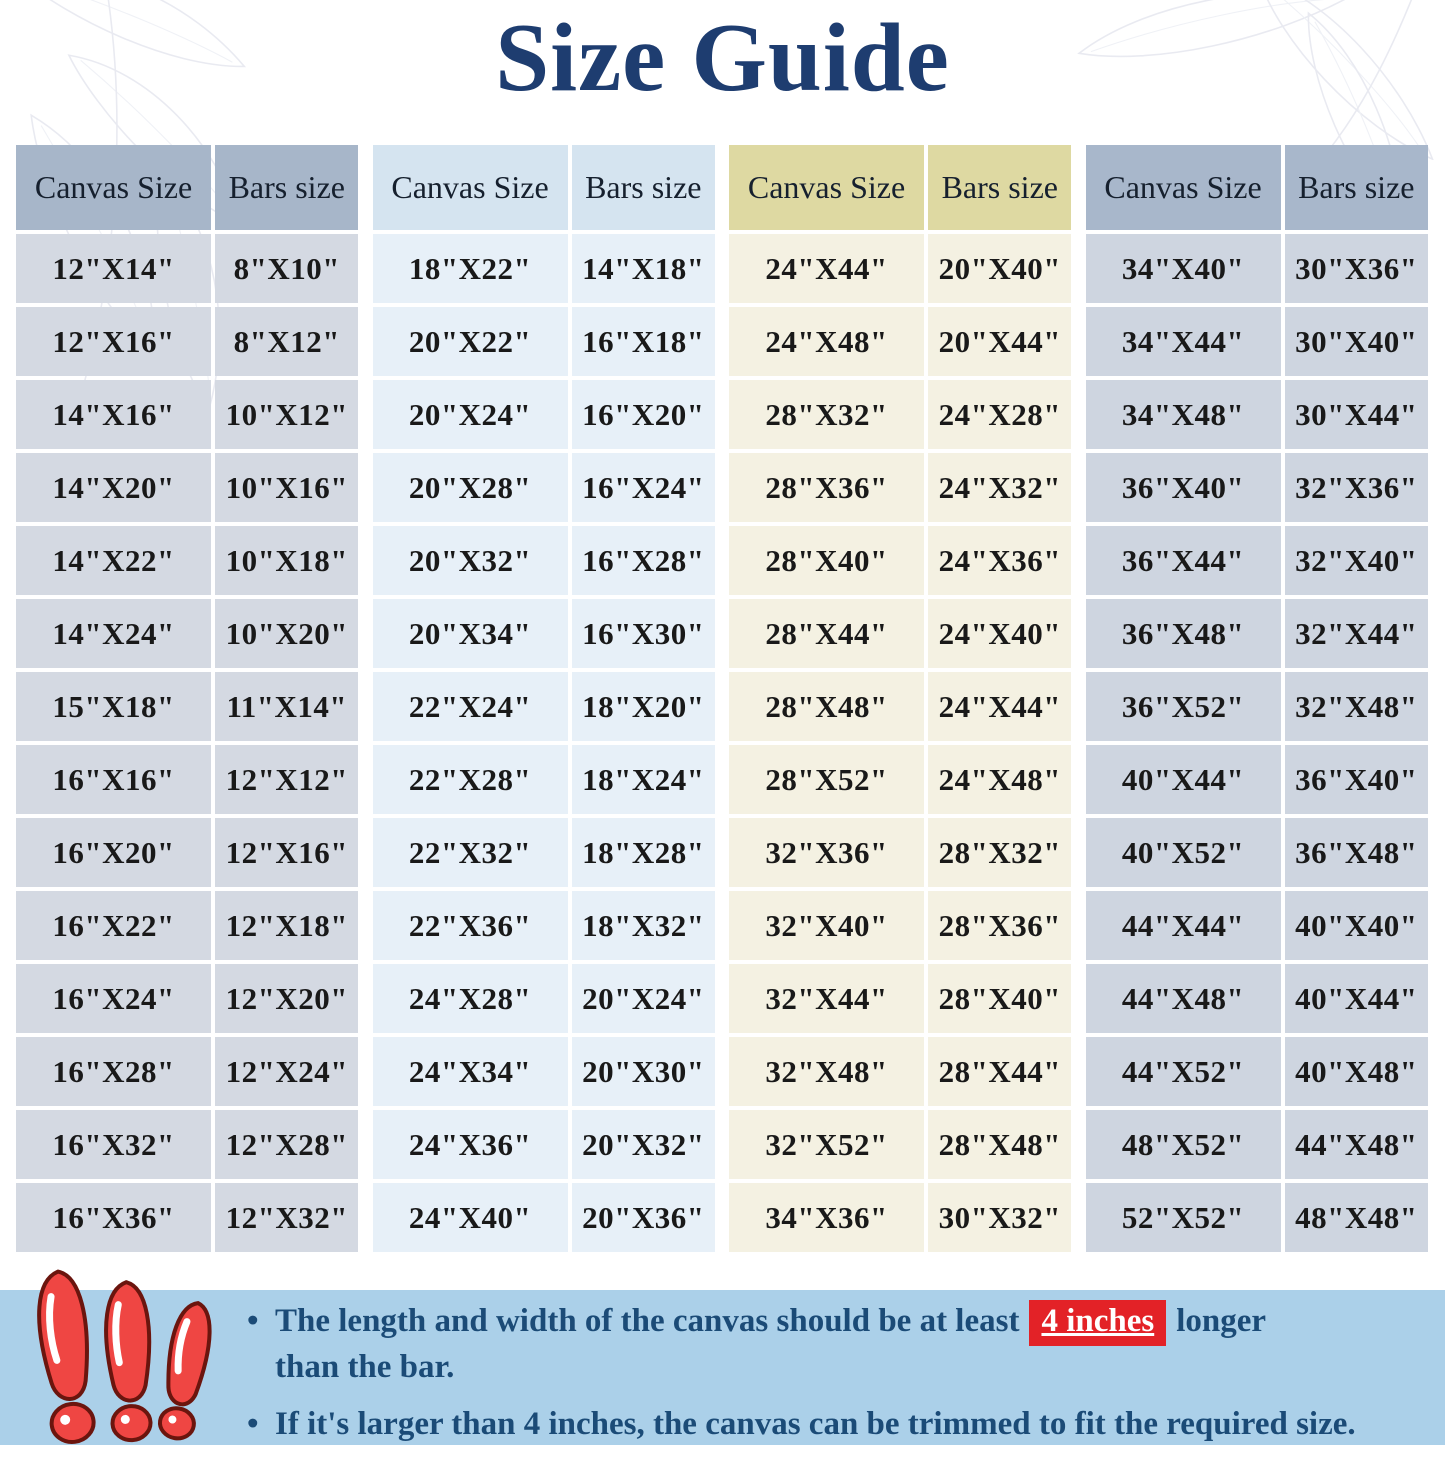 Image resolution: width=1445 pixels, height=1461 pixels. What do you see at coordinates (827, 341) in the screenshot?
I see `canvas-size-cell: 24"X48"` at bounding box center [827, 341].